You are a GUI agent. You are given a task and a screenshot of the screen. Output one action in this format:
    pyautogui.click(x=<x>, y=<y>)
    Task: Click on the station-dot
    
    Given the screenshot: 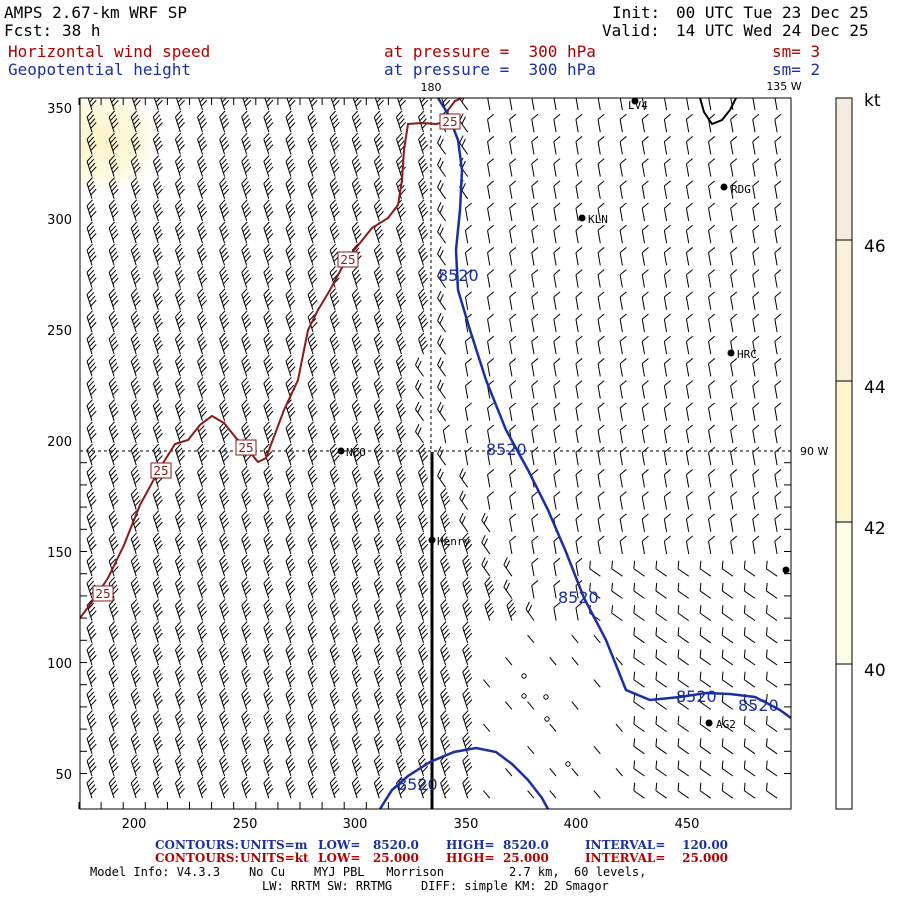 What is the action you would take?
    pyautogui.click(x=432, y=540)
    